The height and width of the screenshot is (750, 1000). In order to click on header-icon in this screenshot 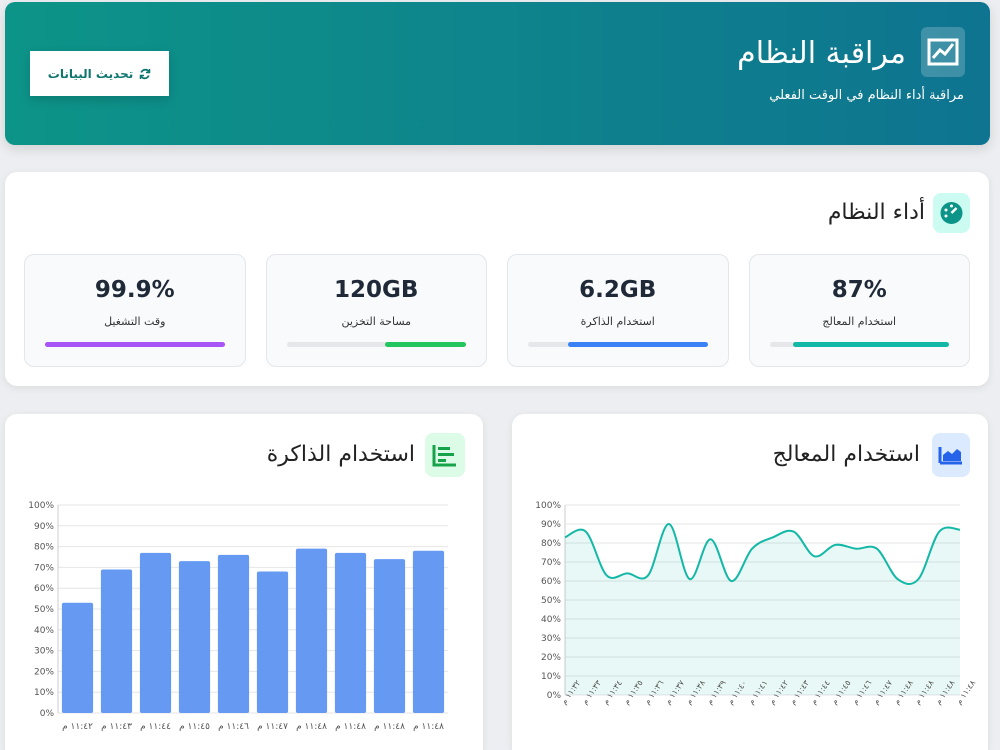, I will do `click(943, 52)`.